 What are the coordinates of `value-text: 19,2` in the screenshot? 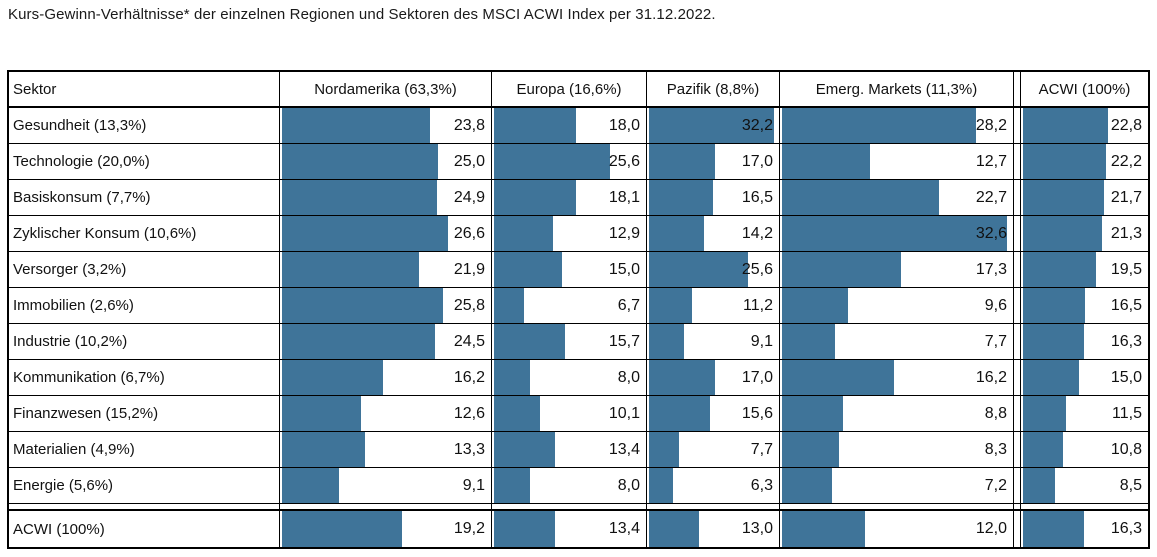 It's located at (469, 528).